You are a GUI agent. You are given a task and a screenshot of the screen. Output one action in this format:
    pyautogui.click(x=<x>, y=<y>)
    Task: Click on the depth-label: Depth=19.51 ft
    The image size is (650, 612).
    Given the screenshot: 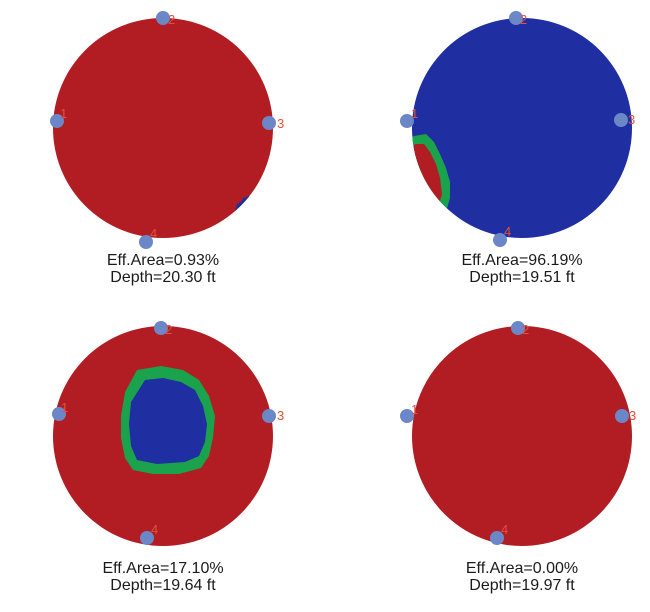 What is the action you would take?
    pyautogui.click(x=522, y=277)
    